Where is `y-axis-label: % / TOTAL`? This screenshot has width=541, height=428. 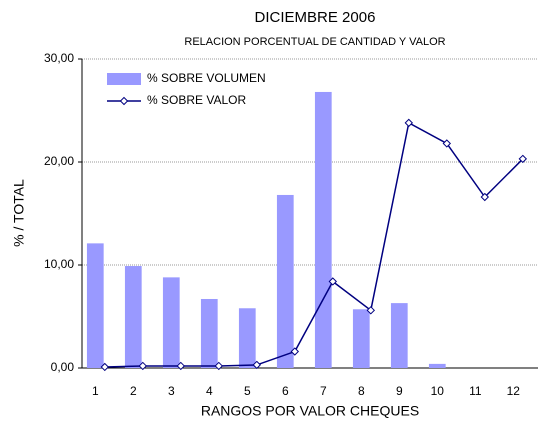
y-axis-label: % / TOTAL is located at coordinates (19, 213).